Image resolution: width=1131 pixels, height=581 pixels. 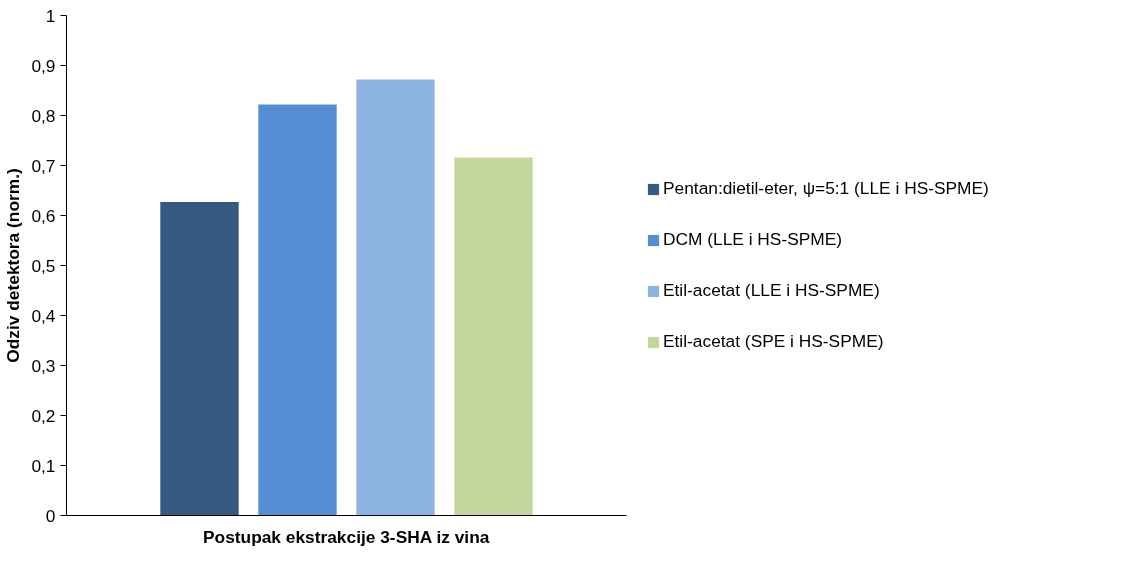 What do you see at coordinates (771, 290) in the screenshot?
I see `legend-label: Etil-acetat (LLE i HS-SPME)` at bounding box center [771, 290].